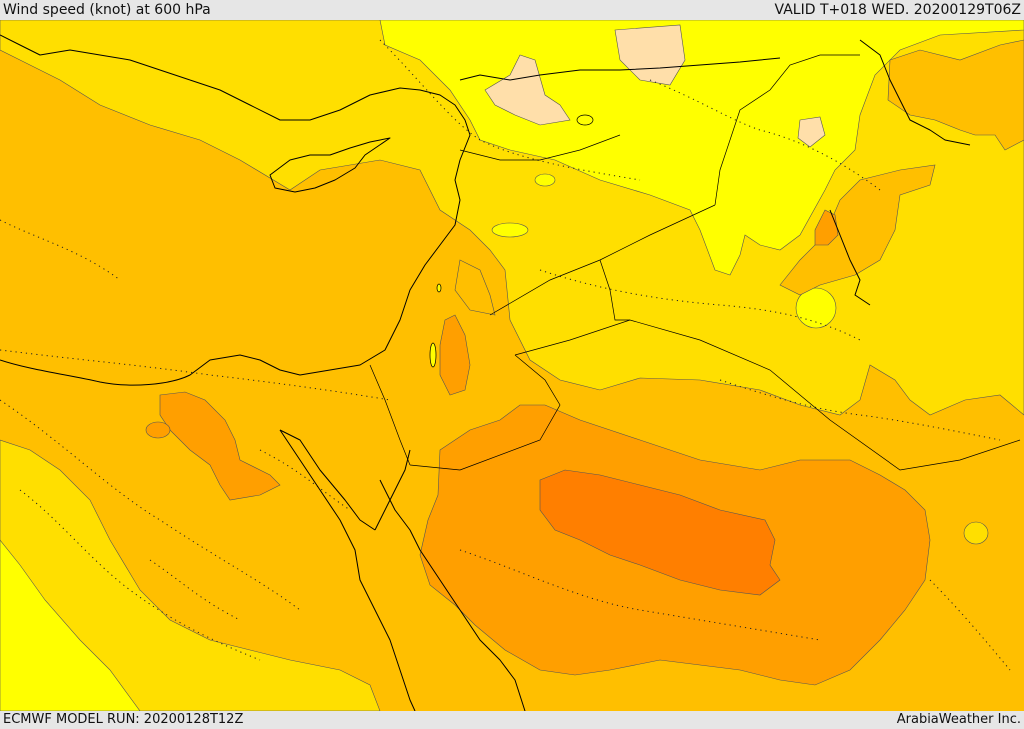 The height and width of the screenshot is (729, 1024). Describe the element at coordinates (585, 120) in the screenshot. I see `lake-urmia` at that location.